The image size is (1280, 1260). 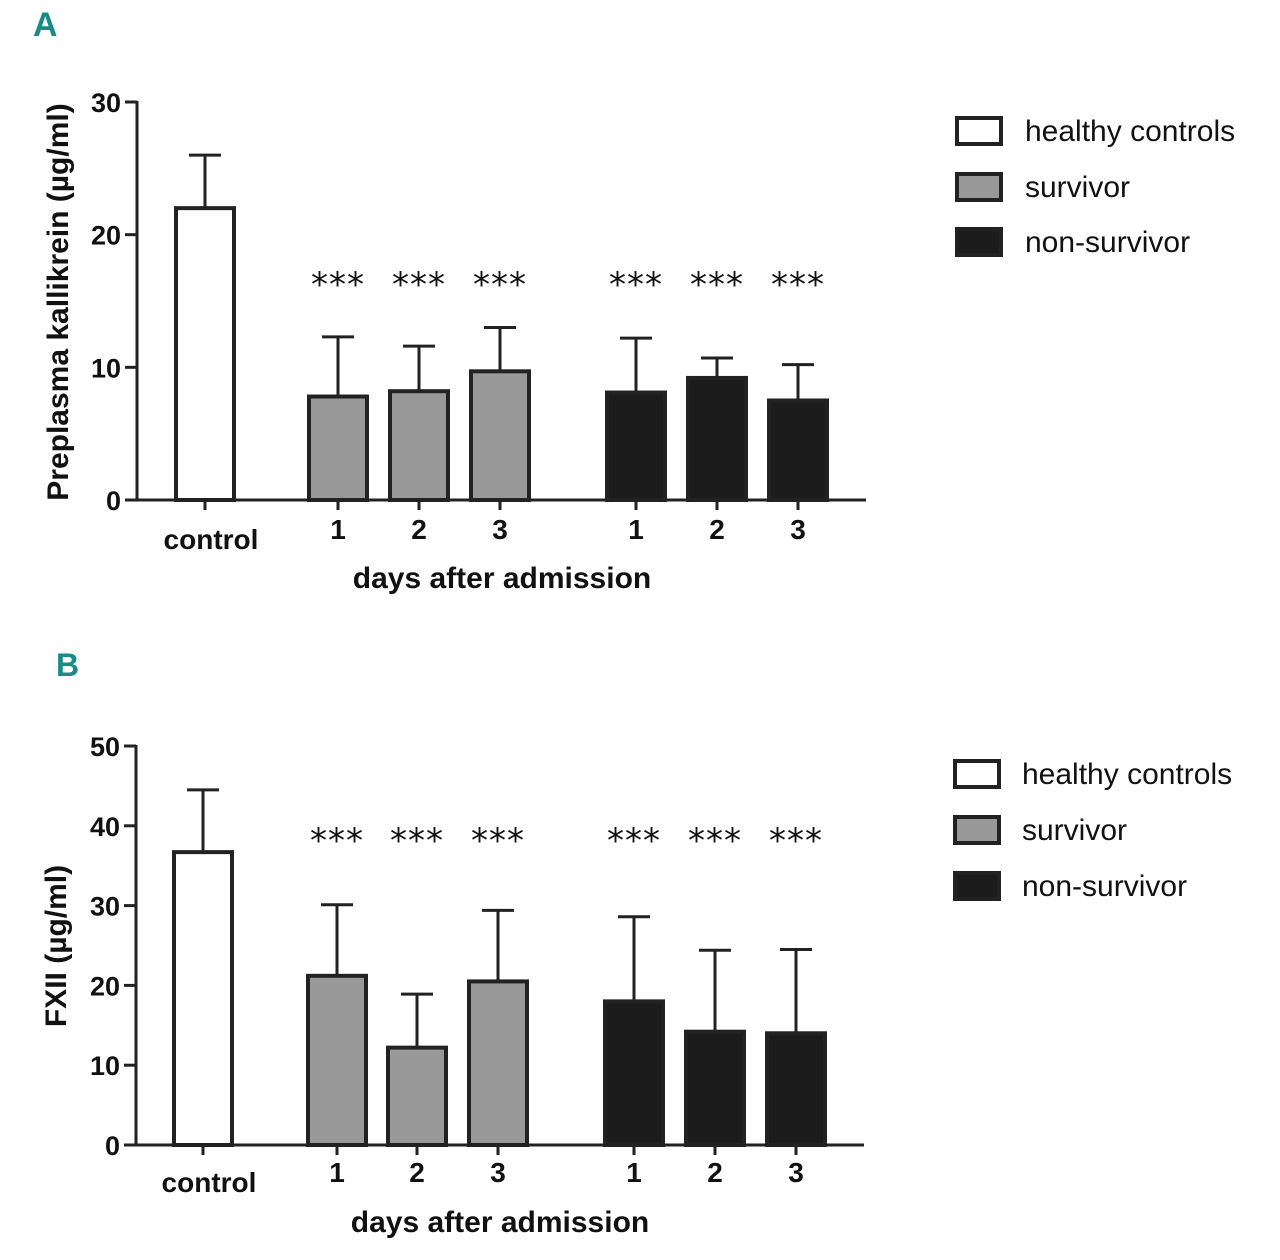 I want to click on panel-a-legend: healthy controls survivor non-survivor, so click(x=1095, y=187).